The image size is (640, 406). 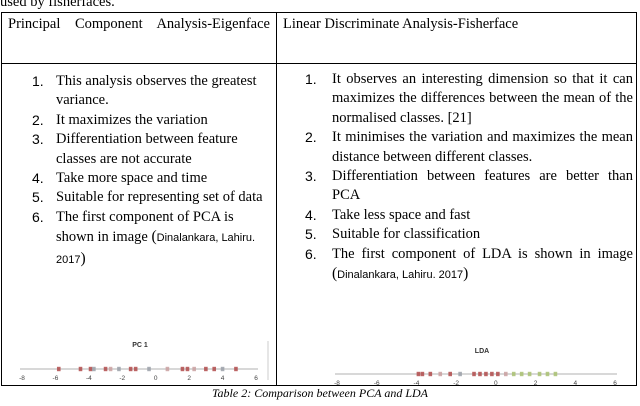 What do you see at coordinates (57, 5) in the screenshot?
I see `intro-text: used by fisherfaces.` at bounding box center [57, 5].